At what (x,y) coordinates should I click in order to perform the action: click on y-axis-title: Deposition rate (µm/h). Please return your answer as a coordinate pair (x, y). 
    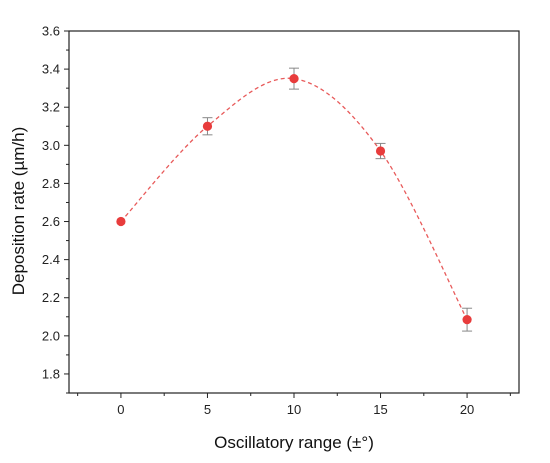
    Looking at the image, I should click on (18, 211).